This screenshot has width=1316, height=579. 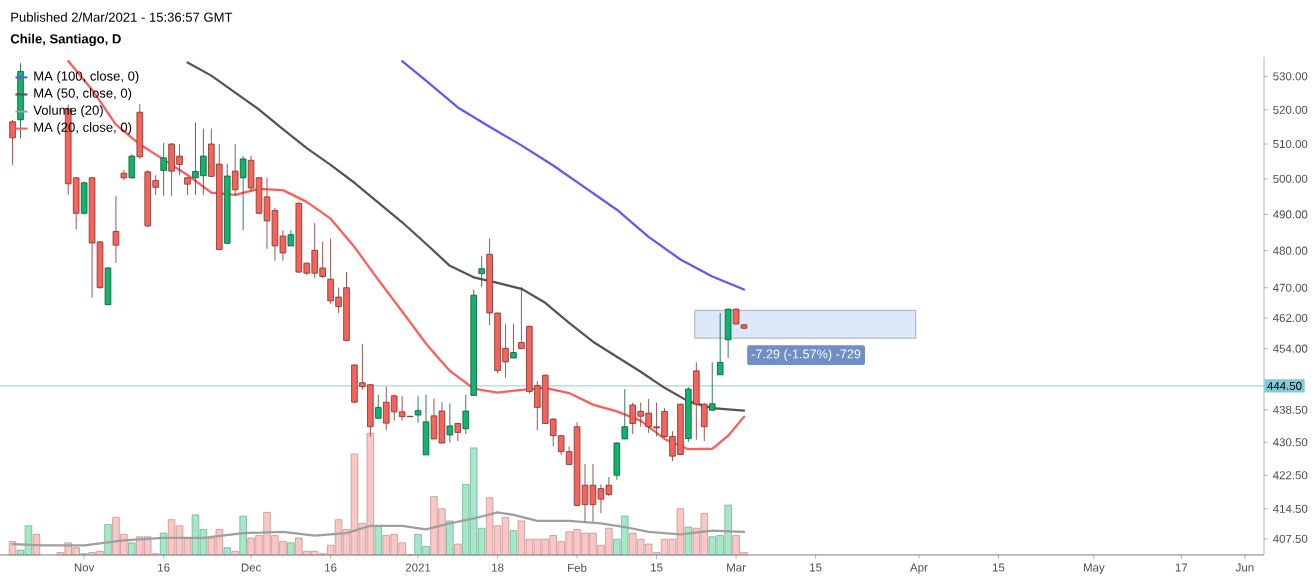 What do you see at coordinates (736, 567) in the screenshot?
I see `x-tick-label: Mar` at bounding box center [736, 567].